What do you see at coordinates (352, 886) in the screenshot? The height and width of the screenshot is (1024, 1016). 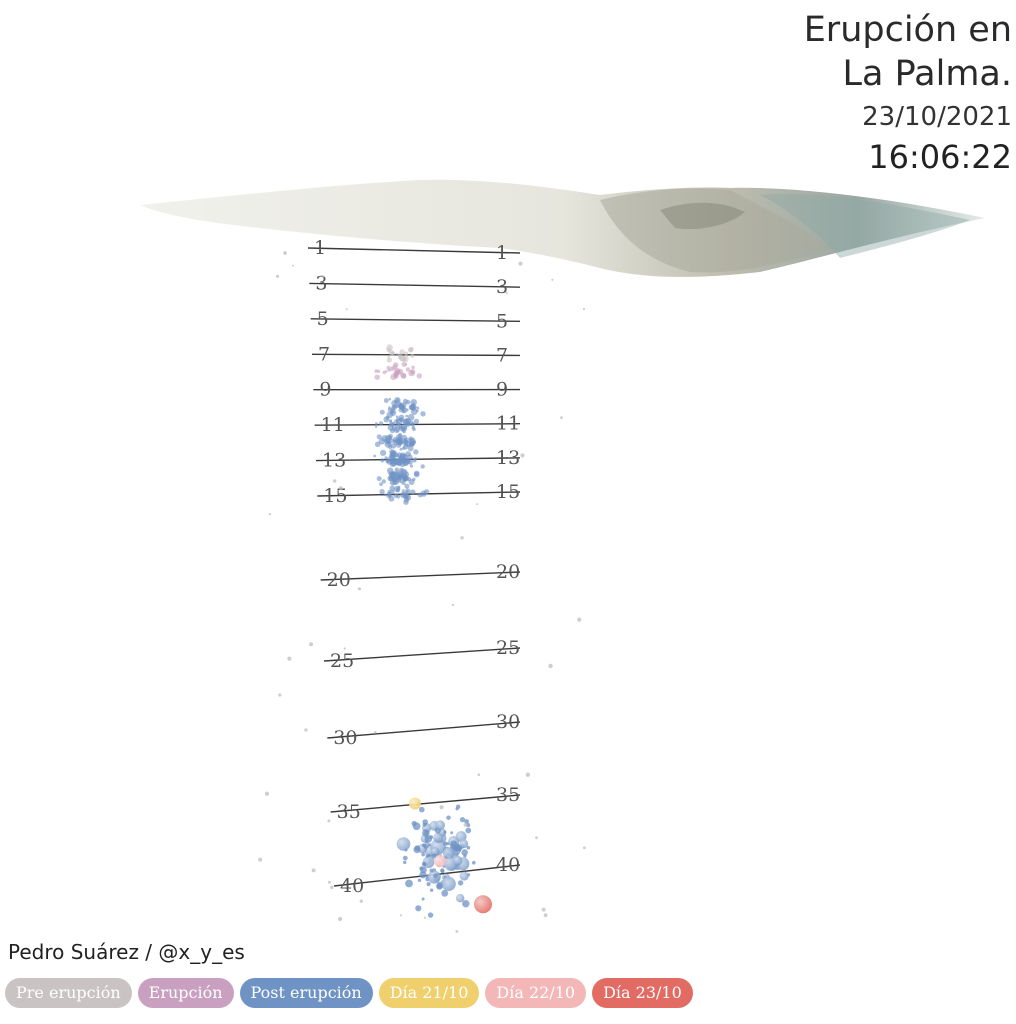 I see `depth-label-left-40: 40` at bounding box center [352, 886].